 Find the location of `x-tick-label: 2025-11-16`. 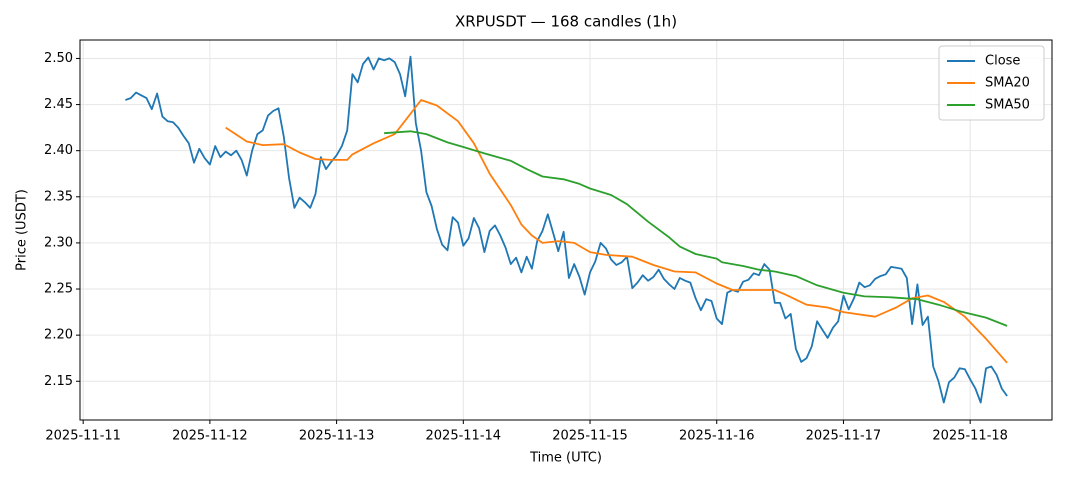

x-tick-label: 2025-11-16 is located at coordinates (717, 436).